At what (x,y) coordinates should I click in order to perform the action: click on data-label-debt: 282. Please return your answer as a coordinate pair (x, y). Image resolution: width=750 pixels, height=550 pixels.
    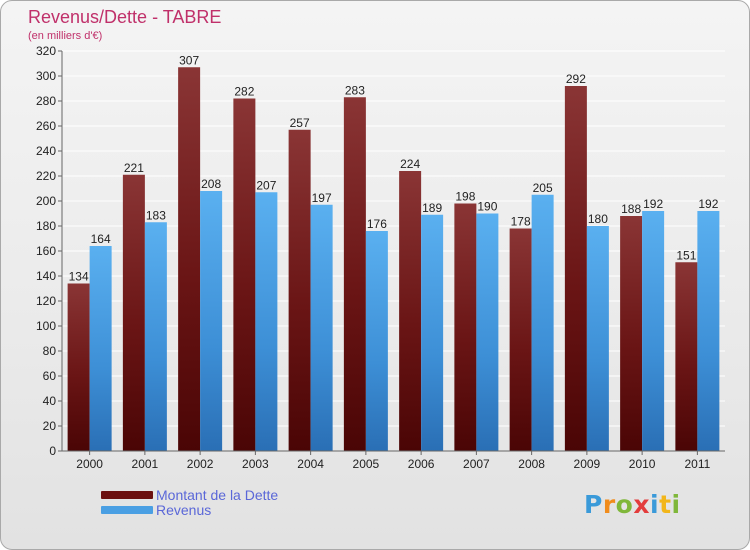
    Looking at the image, I should click on (244, 92).